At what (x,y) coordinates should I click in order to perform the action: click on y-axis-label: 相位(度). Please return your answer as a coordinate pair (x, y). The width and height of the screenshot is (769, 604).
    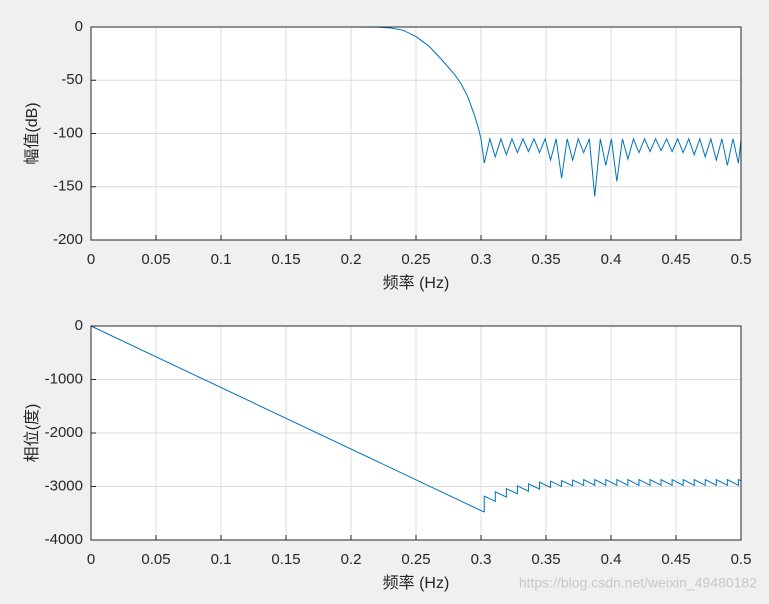
    Looking at the image, I should click on (32, 433).